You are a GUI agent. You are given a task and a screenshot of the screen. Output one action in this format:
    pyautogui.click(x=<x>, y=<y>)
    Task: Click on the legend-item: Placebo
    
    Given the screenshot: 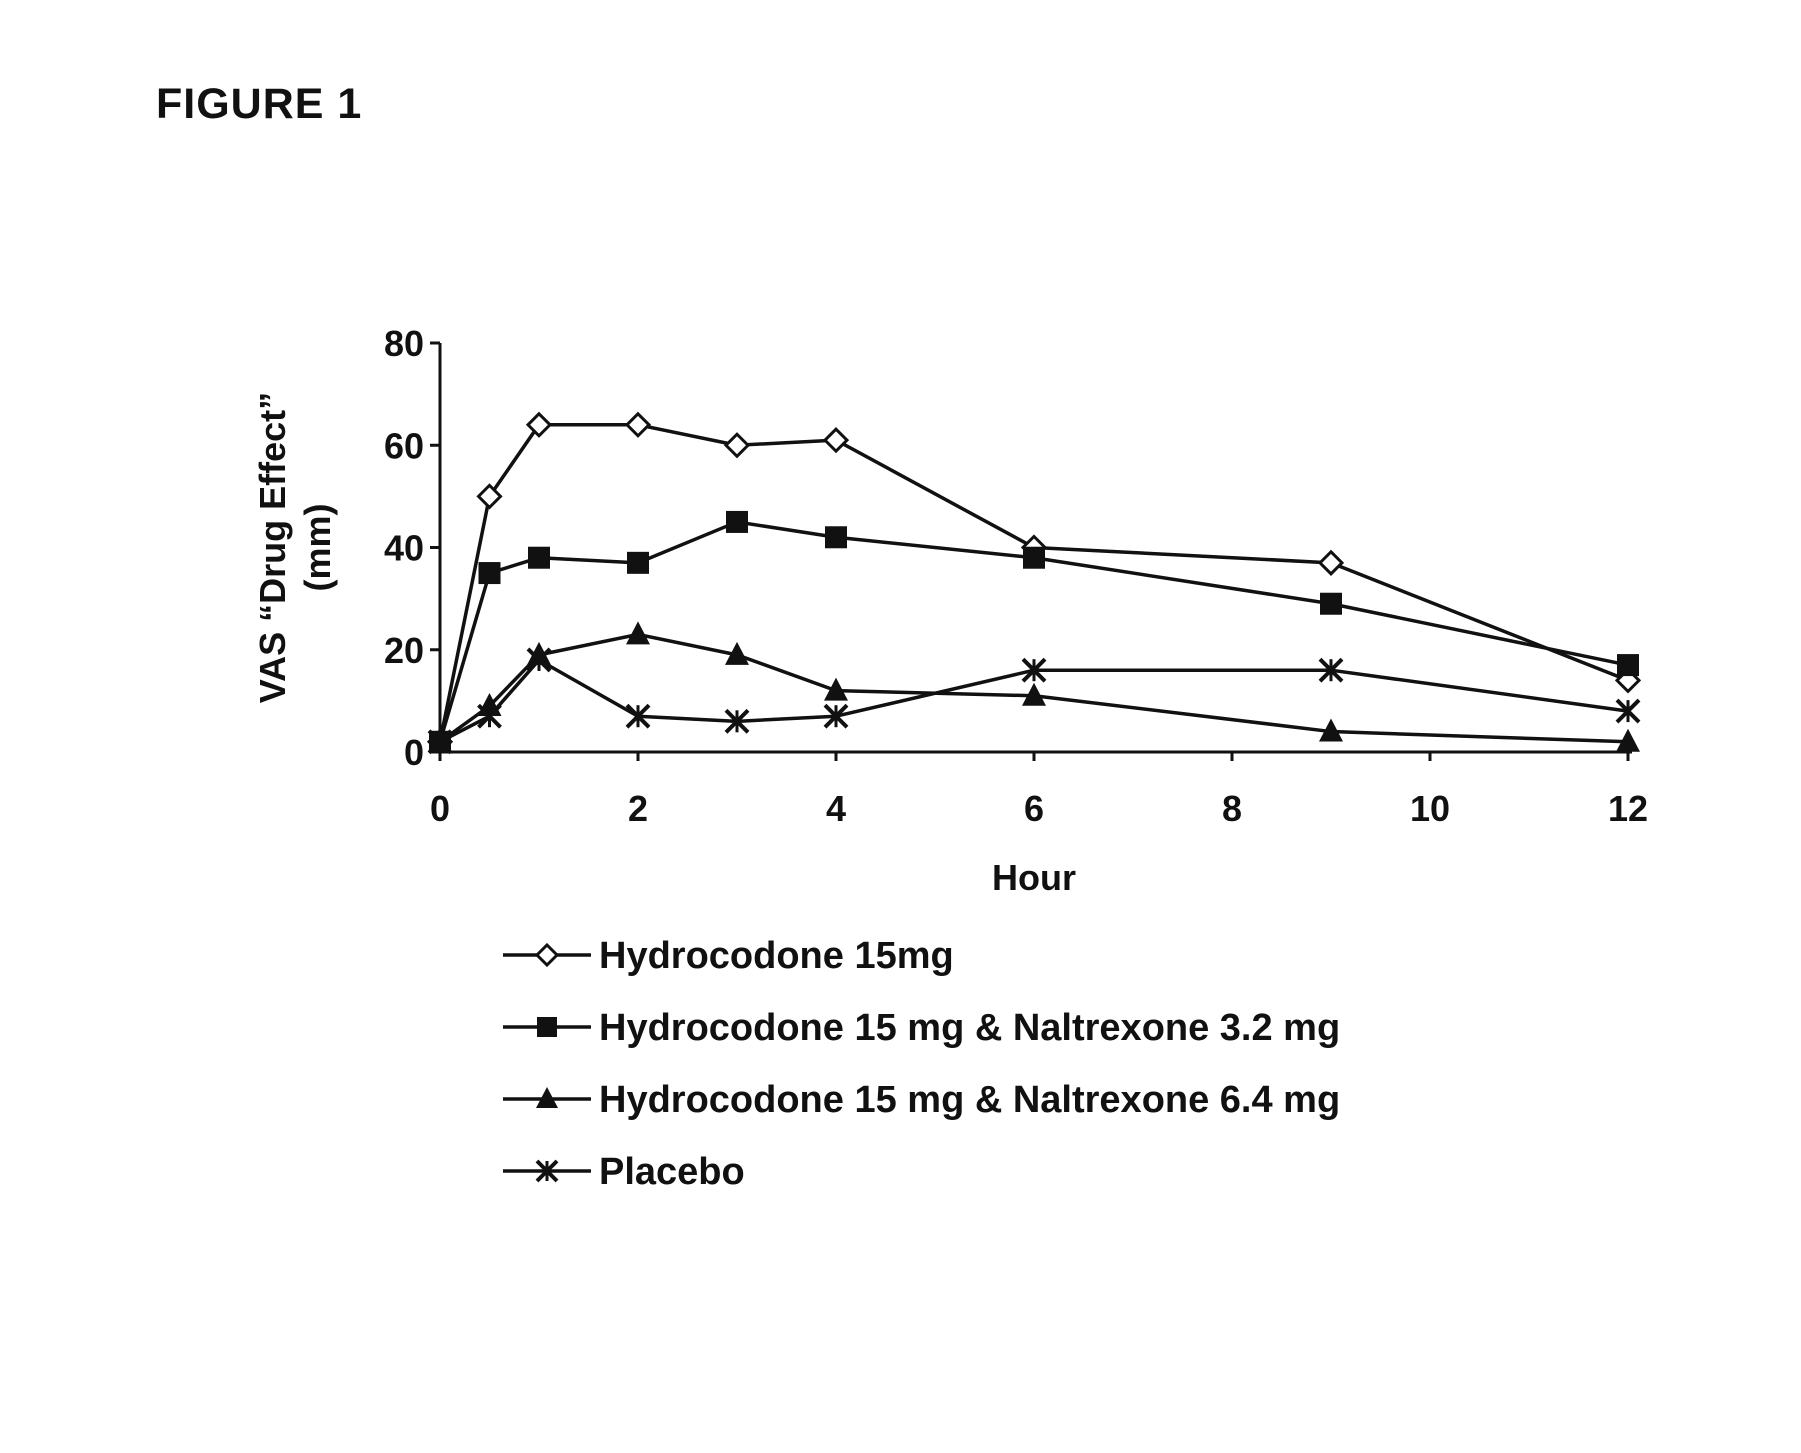 What is the action you would take?
    pyautogui.click(x=624, y=1172)
    